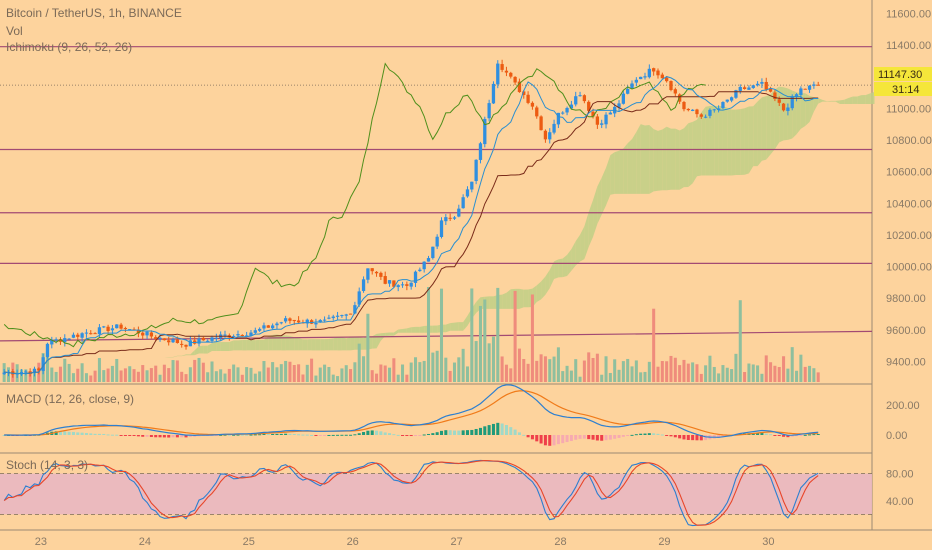 The image size is (932, 550). Describe the element at coordinates (411, 493) in the screenshot. I see `stoch-d-line` at that location.